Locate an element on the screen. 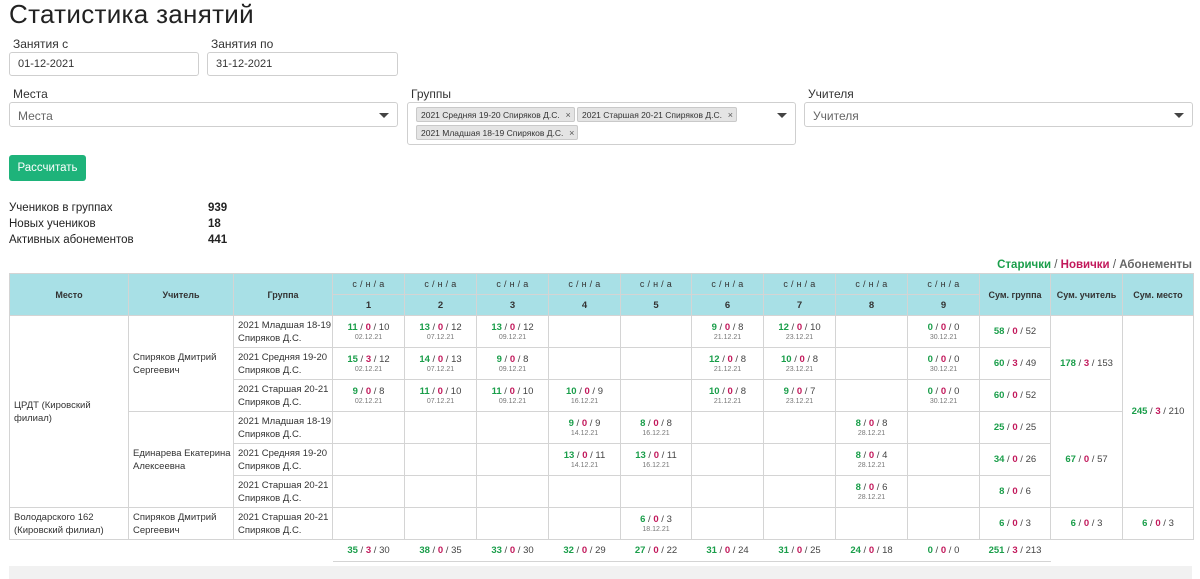  teachers-select: Учителя is located at coordinates (998, 114).